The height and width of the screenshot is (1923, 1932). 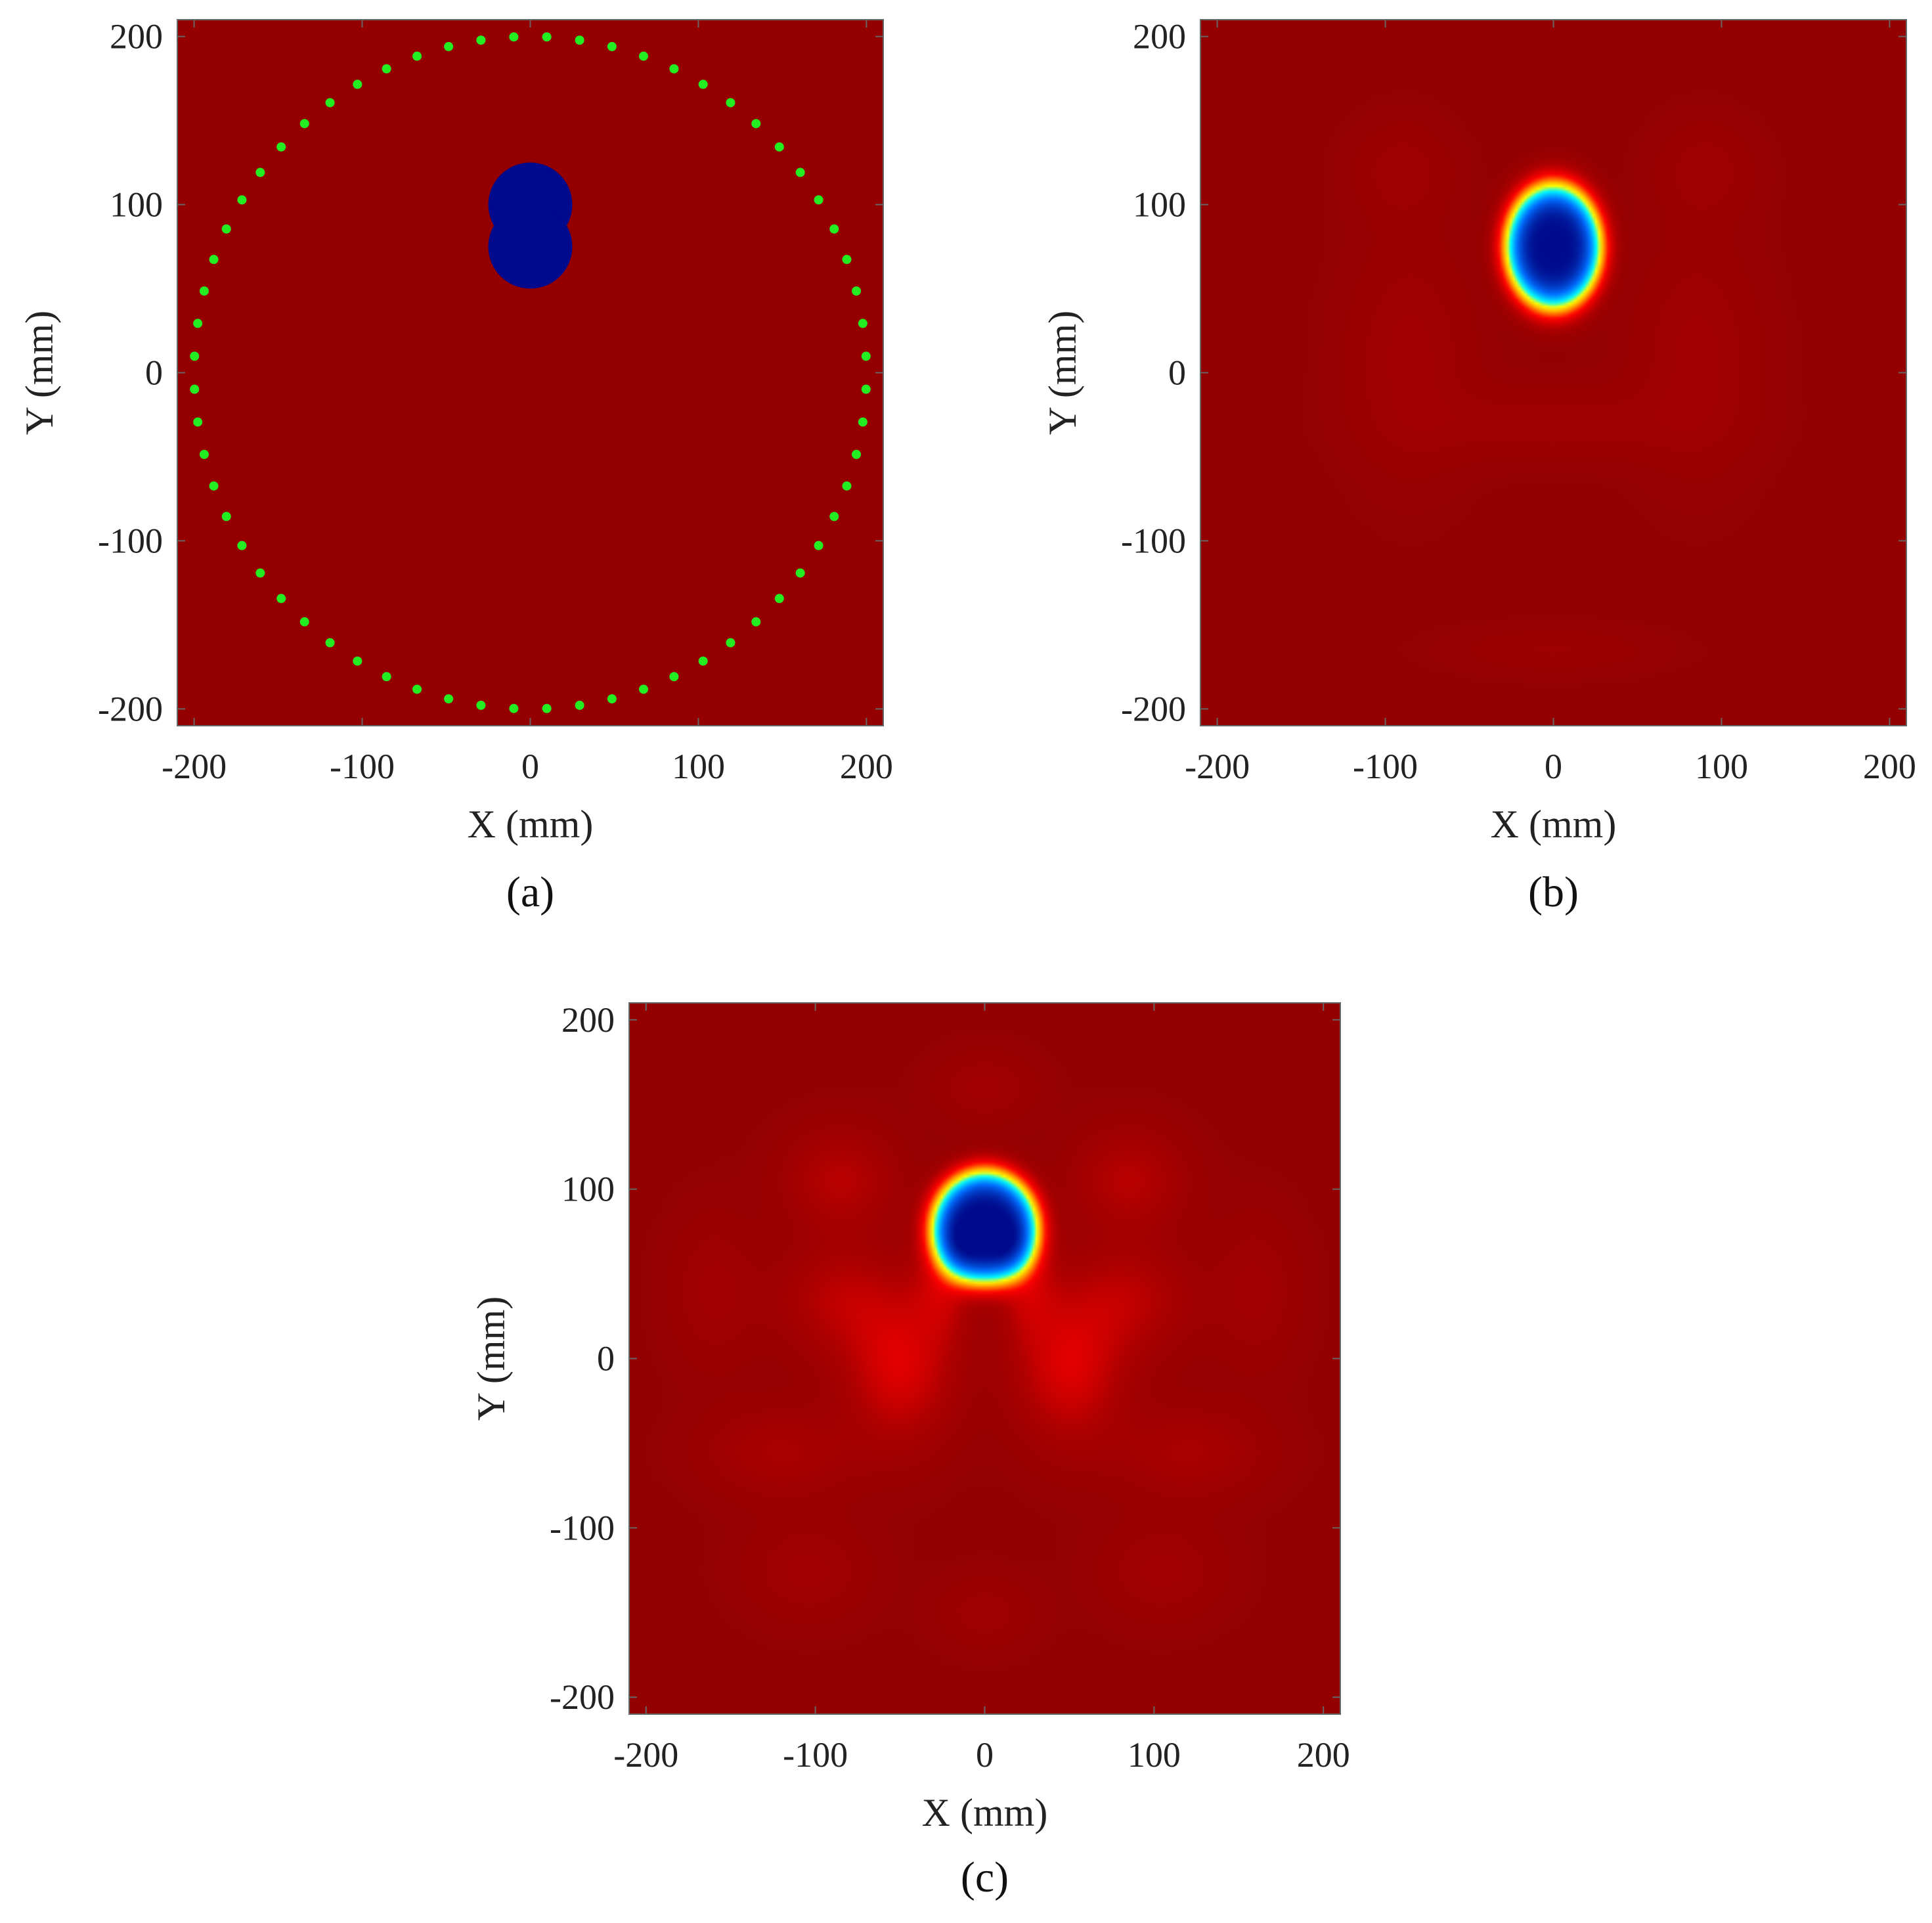 I want to click on antenna-array, so click(x=530, y=373).